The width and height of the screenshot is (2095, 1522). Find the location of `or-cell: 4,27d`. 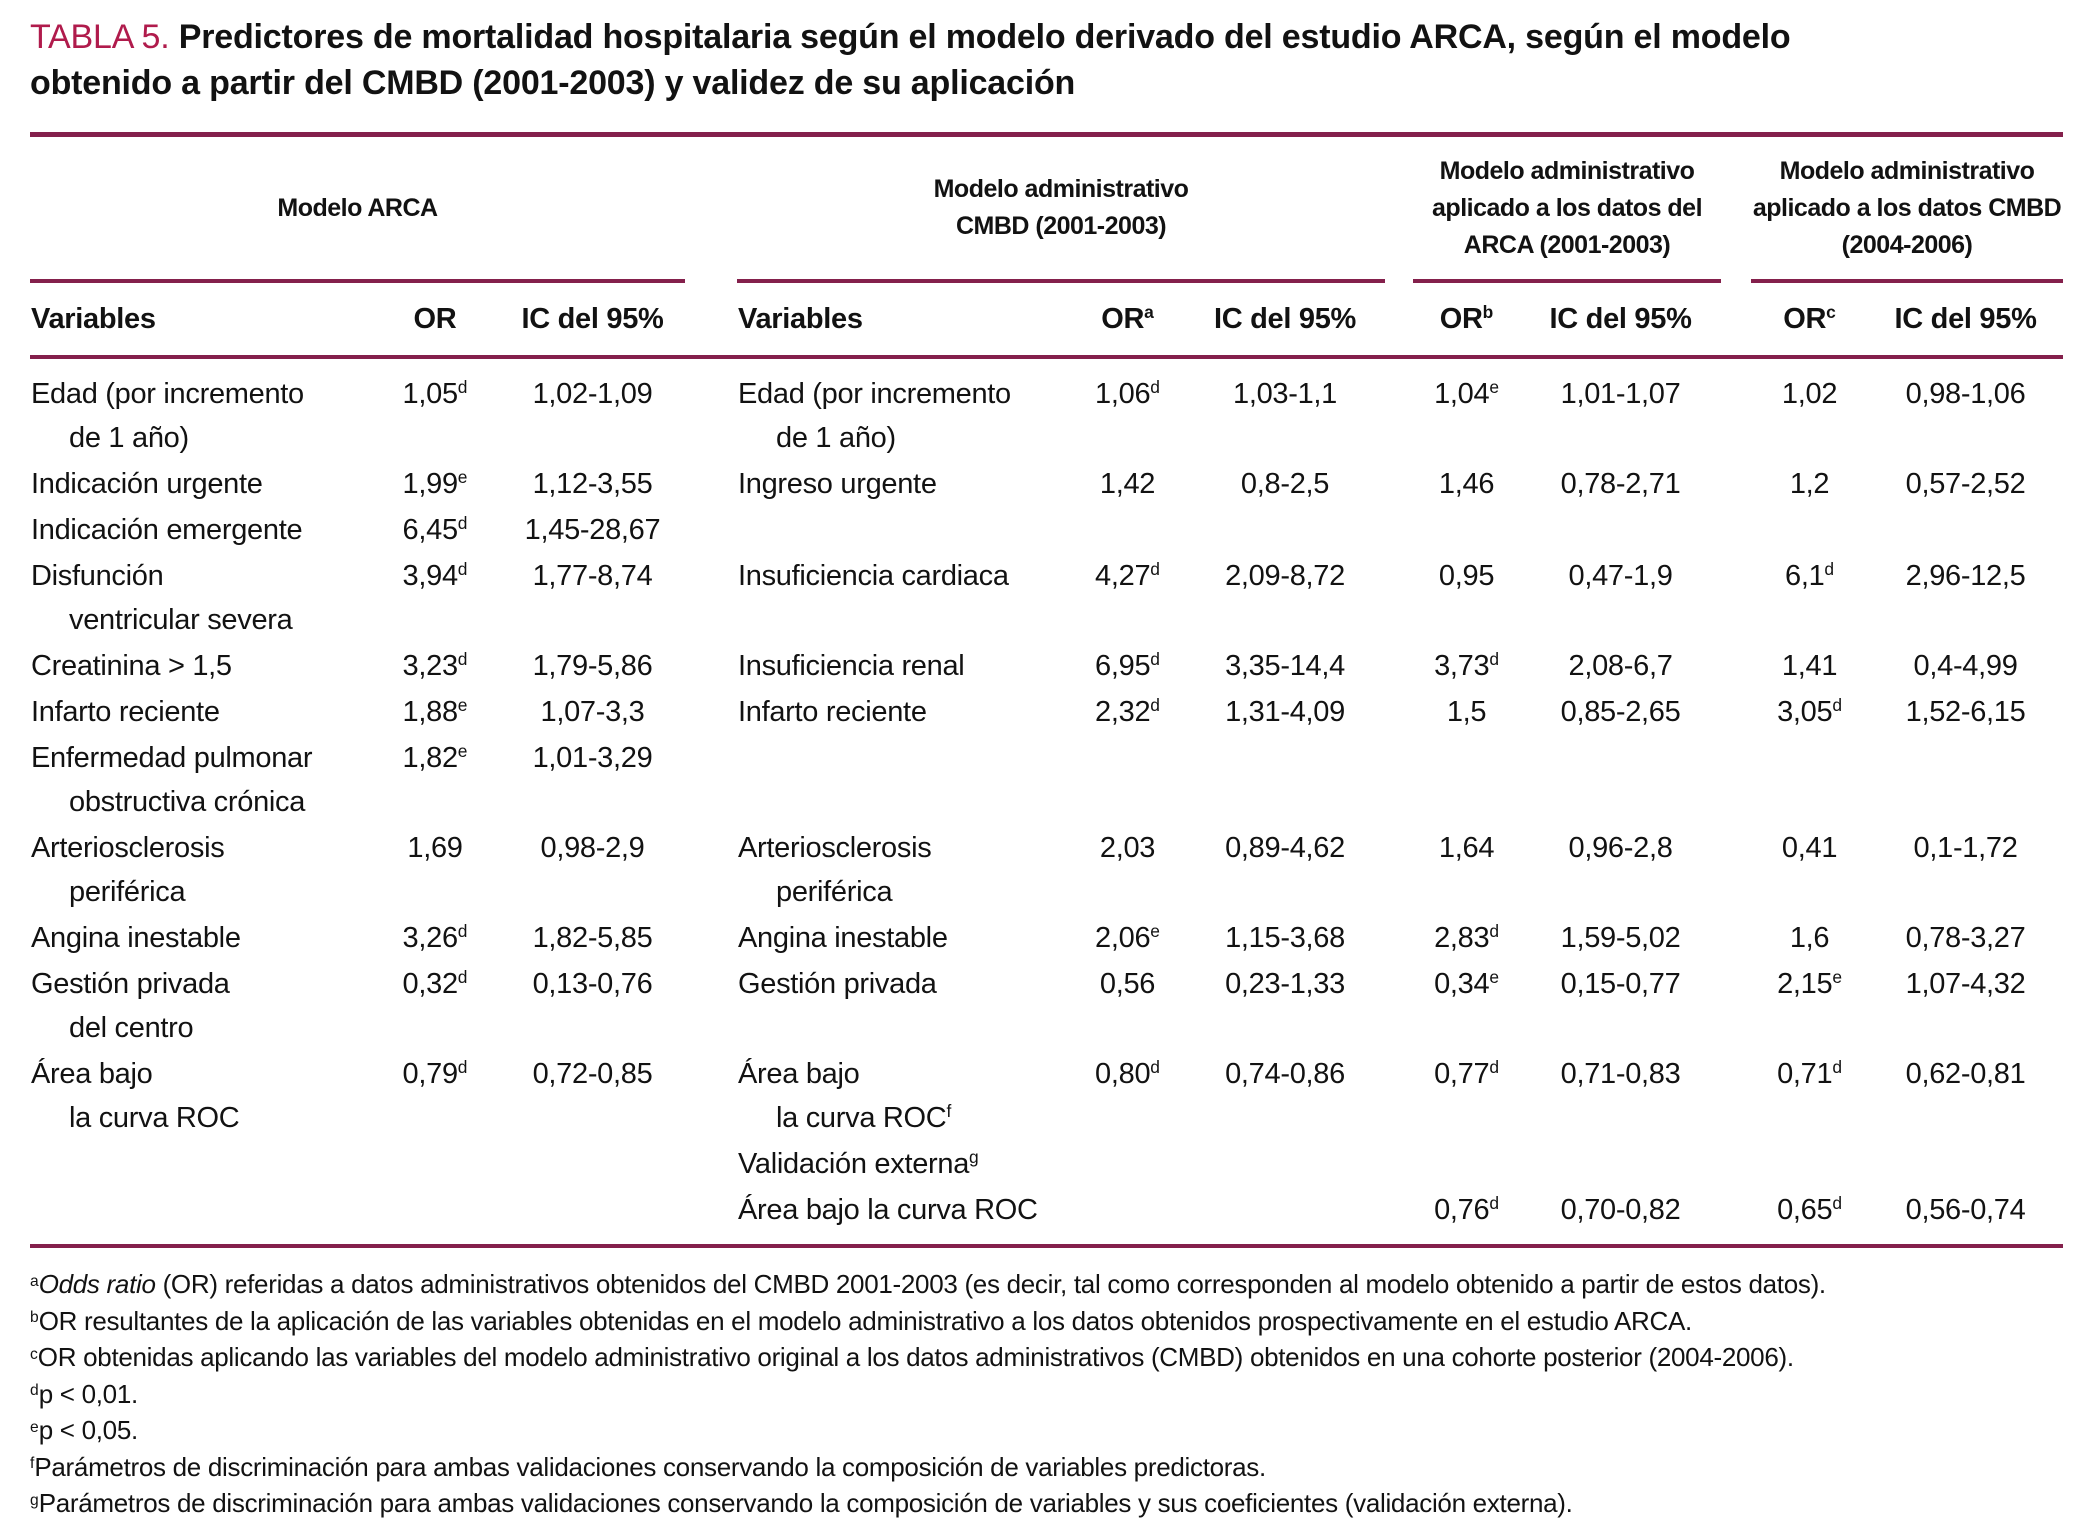

or-cell: 4,27d is located at coordinates (1127, 575).